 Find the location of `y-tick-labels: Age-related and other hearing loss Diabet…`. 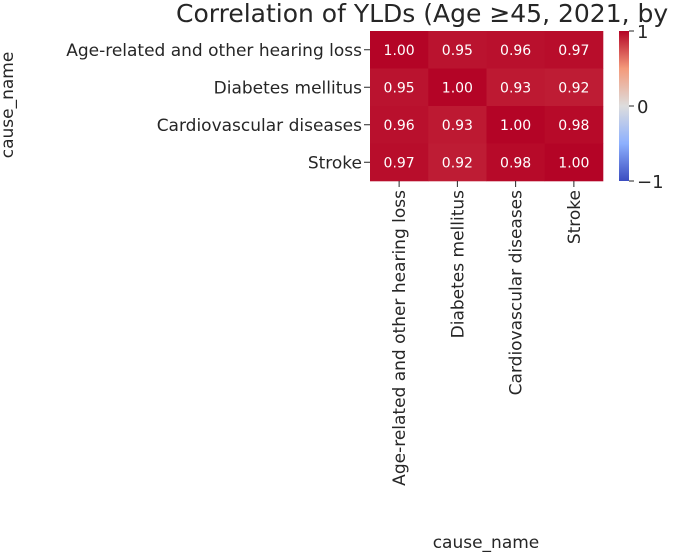

y-tick-labels: Age-related and other hearing loss Diabet… is located at coordinates (218, 107).